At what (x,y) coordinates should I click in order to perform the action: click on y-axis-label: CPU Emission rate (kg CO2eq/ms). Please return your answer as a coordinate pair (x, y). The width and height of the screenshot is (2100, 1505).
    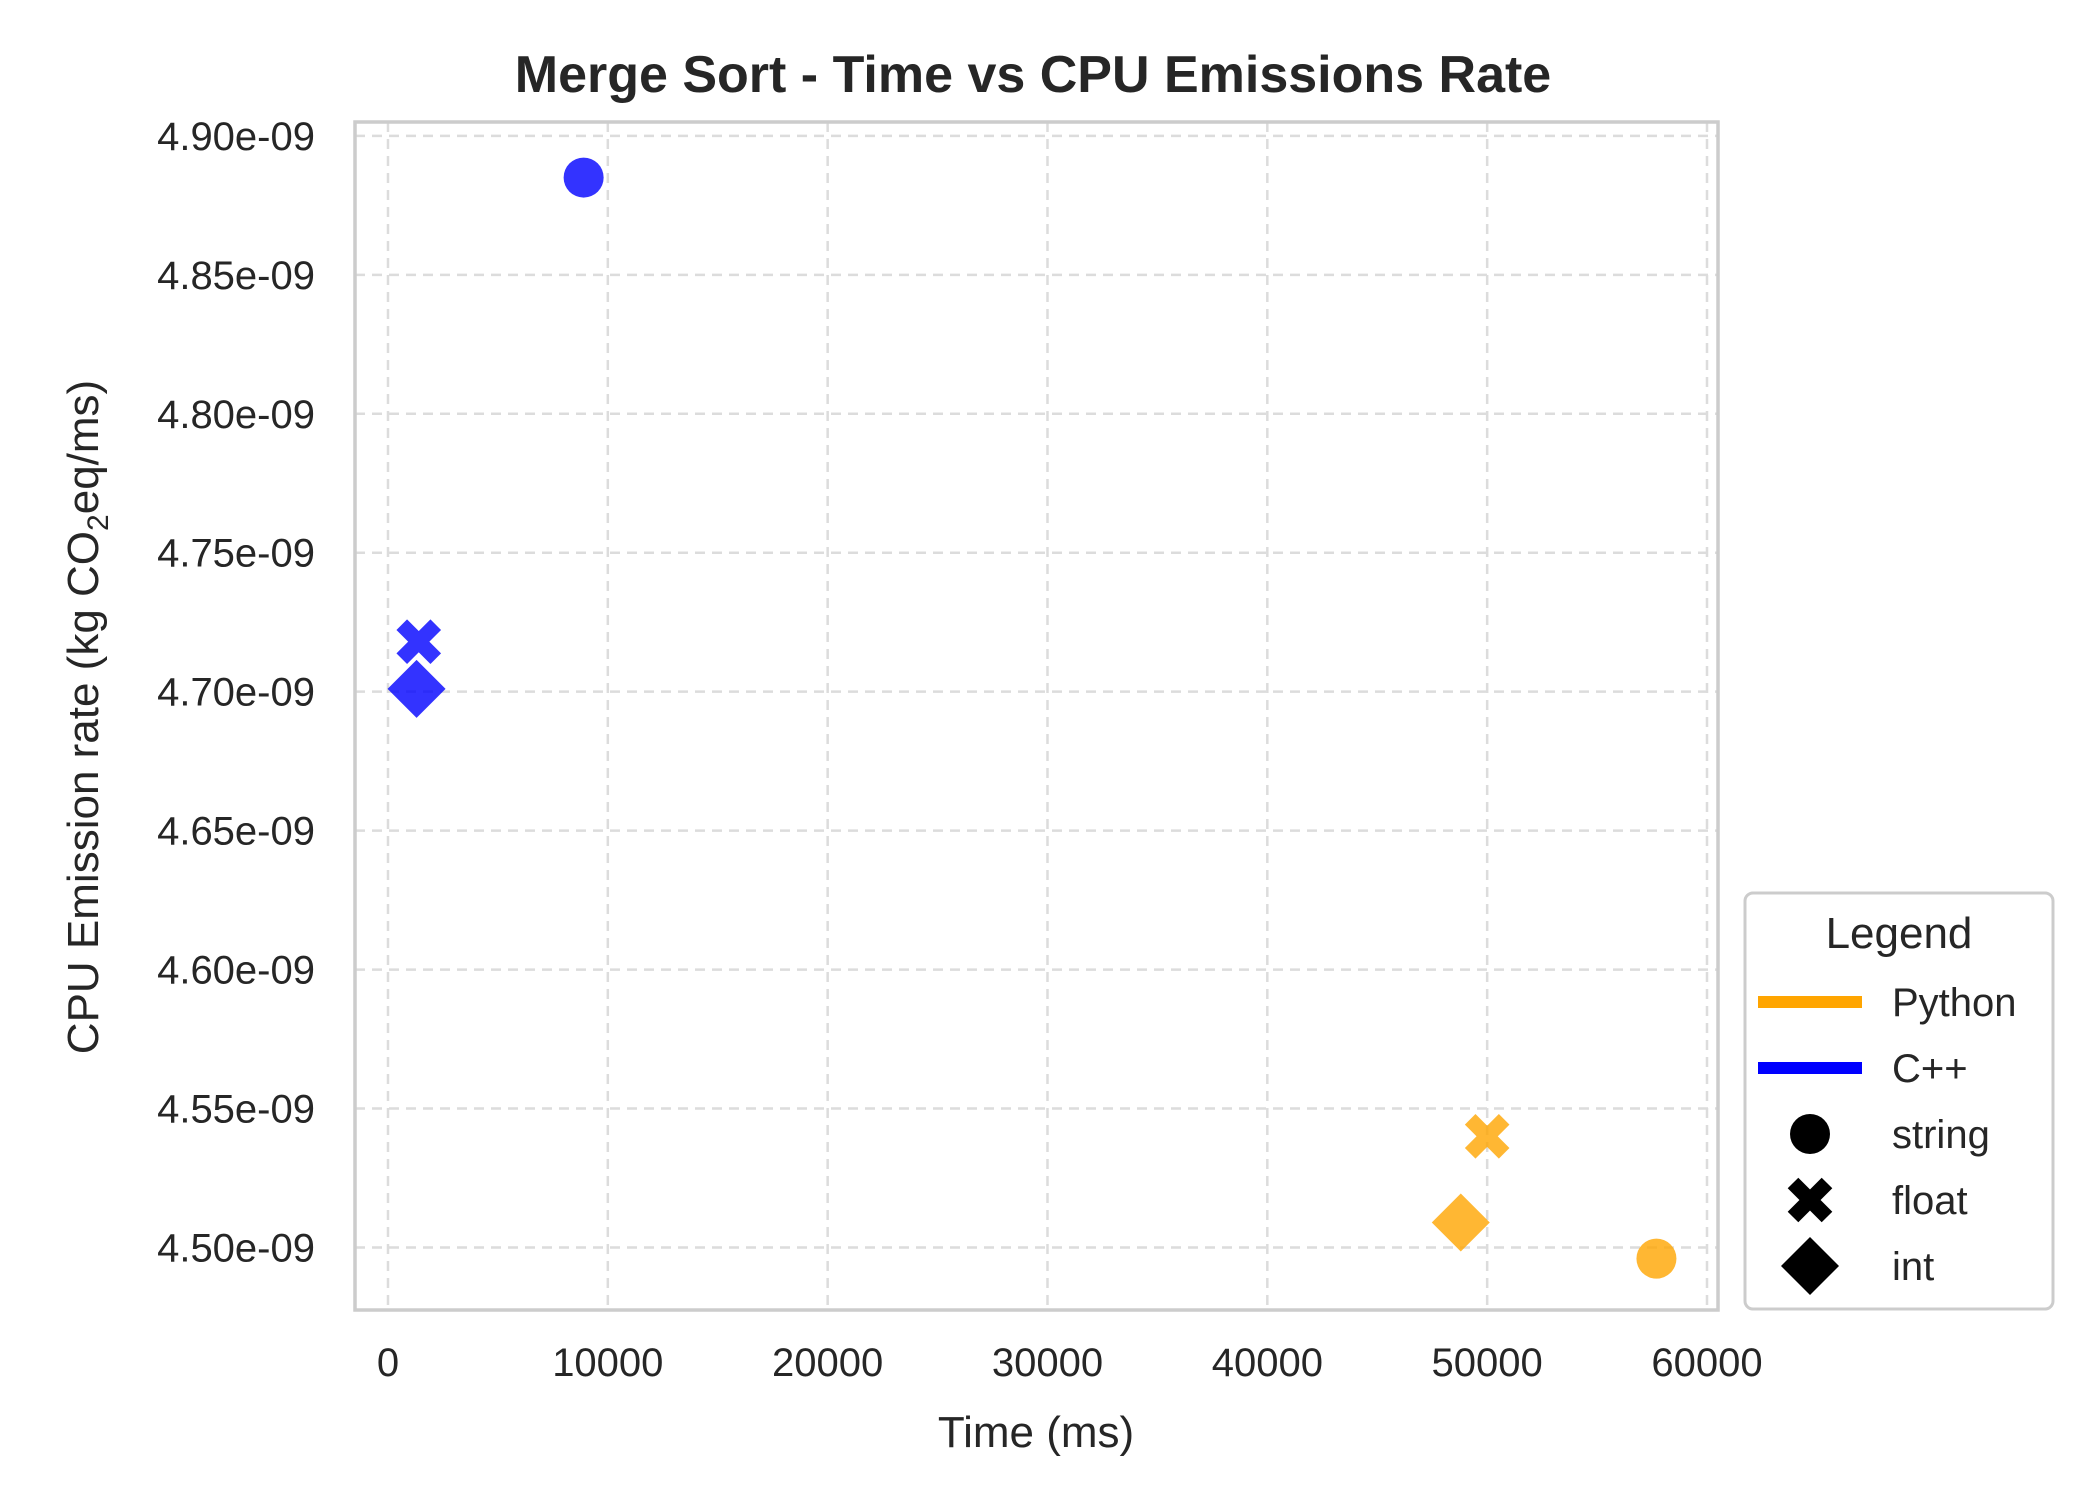
    Looking at the image, I should click on (87, 717).